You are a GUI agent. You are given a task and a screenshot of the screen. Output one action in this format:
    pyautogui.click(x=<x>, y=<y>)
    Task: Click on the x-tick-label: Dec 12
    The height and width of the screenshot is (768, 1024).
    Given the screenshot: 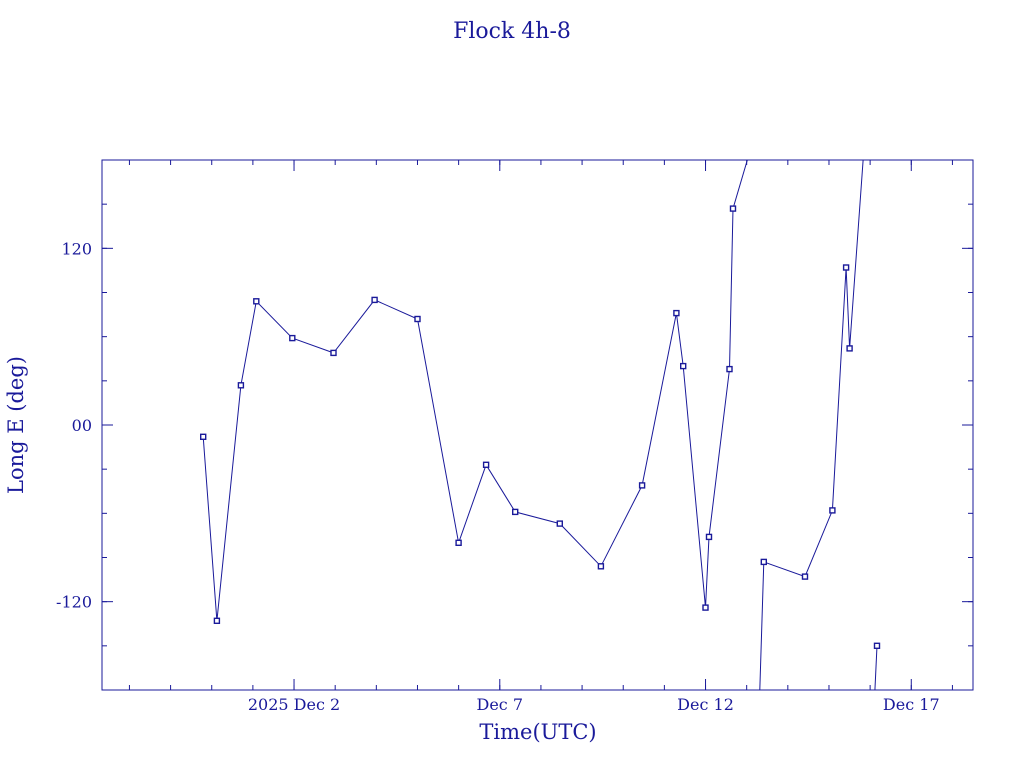 What is the action you would take?
    pyautogui.click(x=705, y=704)
    